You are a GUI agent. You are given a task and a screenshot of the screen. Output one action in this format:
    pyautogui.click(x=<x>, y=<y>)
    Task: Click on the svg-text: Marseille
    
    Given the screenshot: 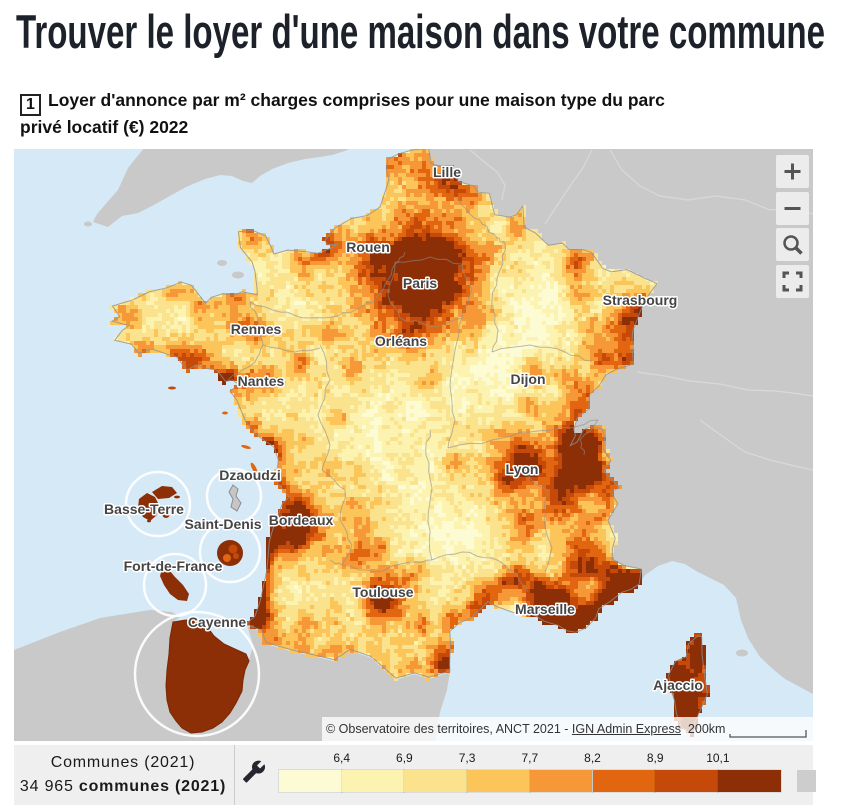 What is the action you would take?
    pyautogui.click(x=545, y=609)
    